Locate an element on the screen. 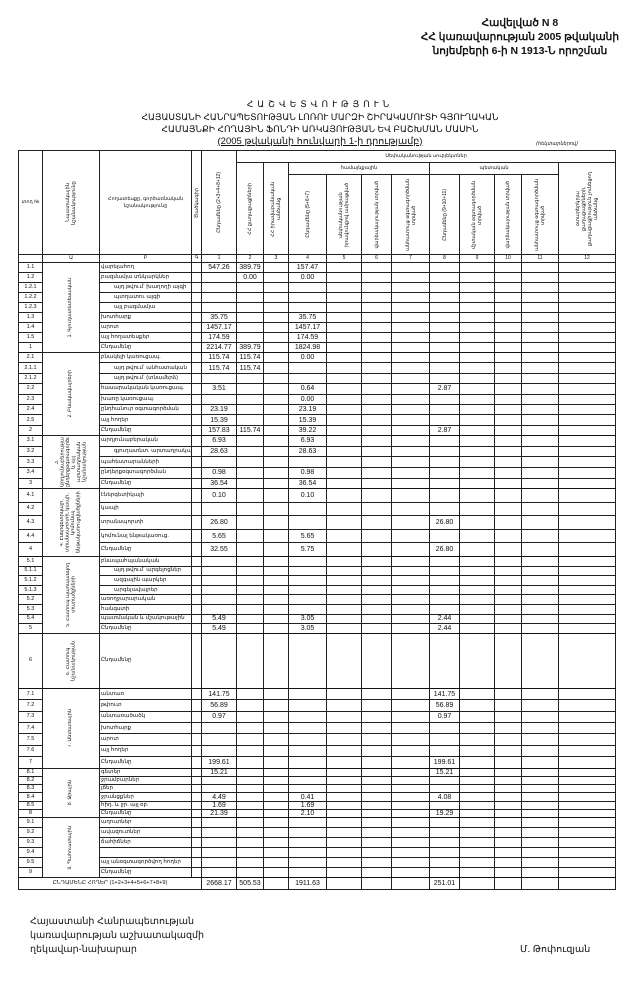 This screenshot has height=984, width=633. header-c9: մշտական օգտագործման տրված is located at coordinates (477, 214).